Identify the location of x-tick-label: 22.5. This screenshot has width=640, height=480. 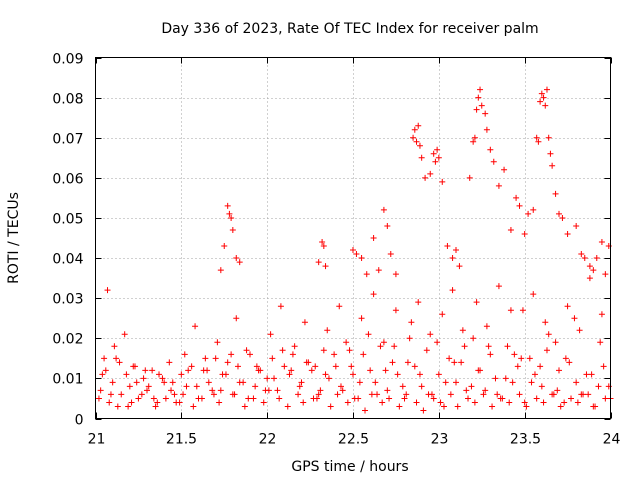
(353, 440).